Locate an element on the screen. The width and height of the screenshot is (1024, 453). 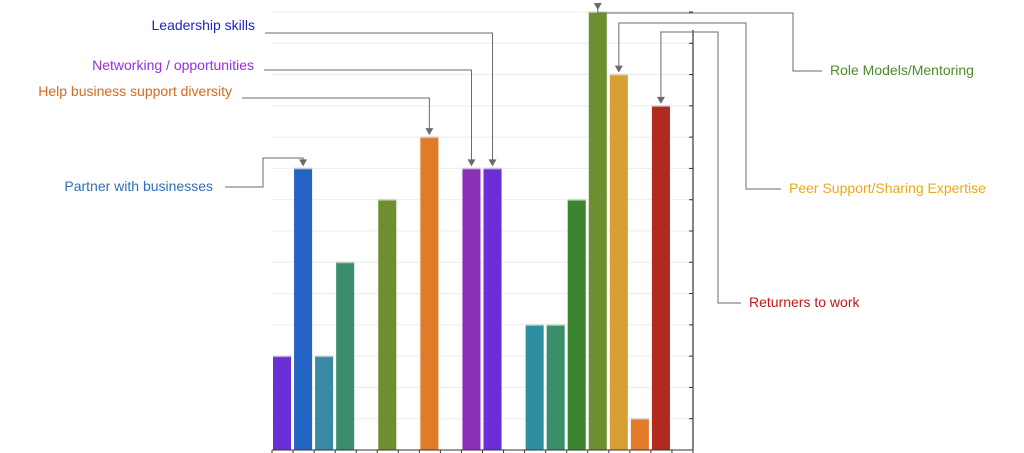
callout: Role Models/Mentoring is located at coordinates (783, 40).